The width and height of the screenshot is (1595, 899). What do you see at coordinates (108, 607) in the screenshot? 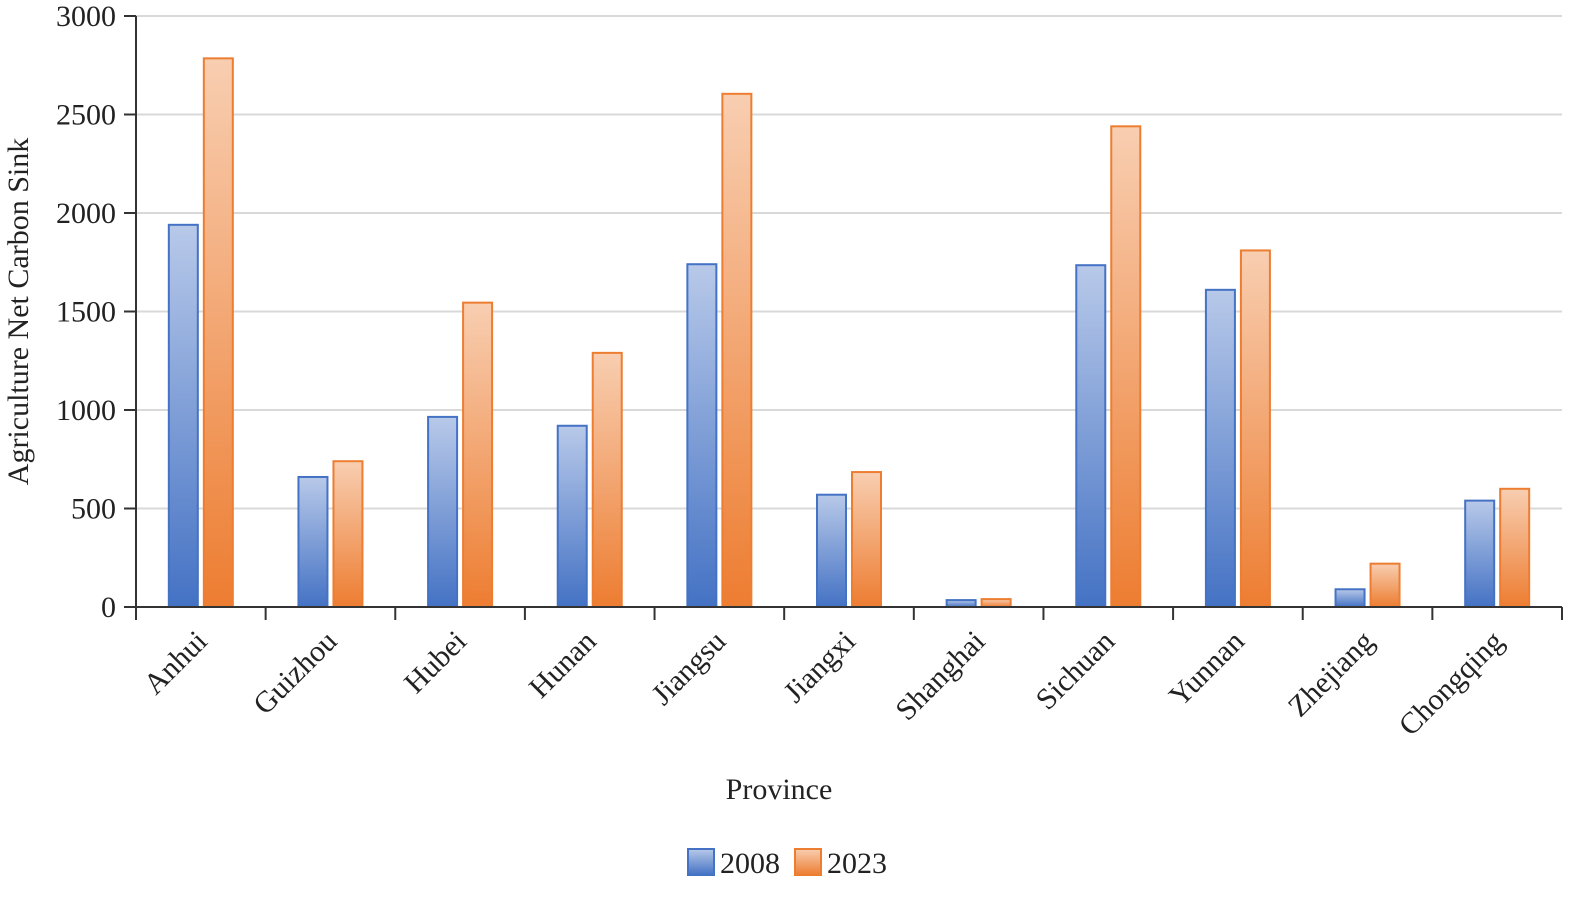
I see `y-tick-label: 0` at bounding box center [108, 607].